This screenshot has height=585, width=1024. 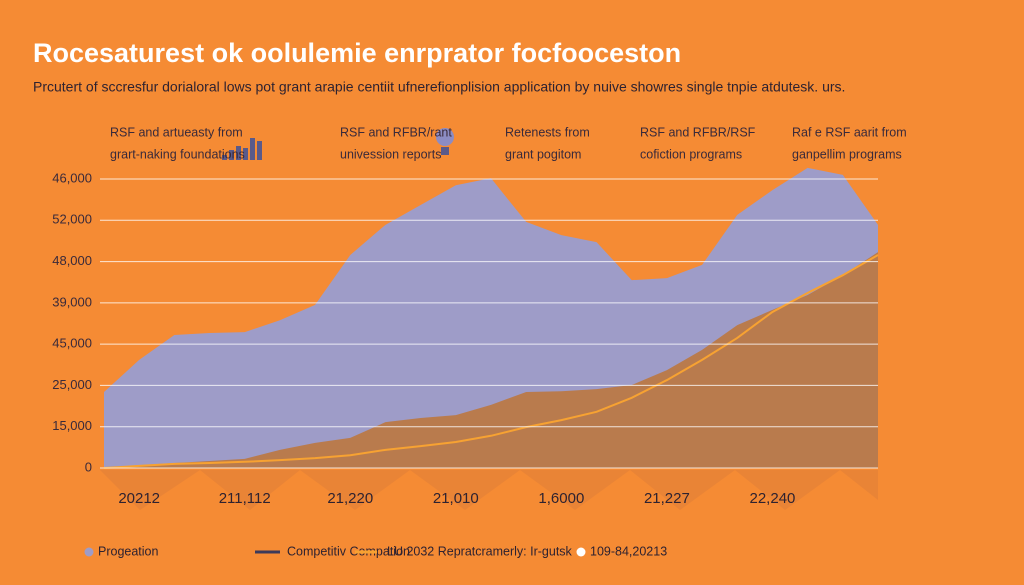 What do you see at coordinates (88, 466) in the screenshot?
I see `y-tick-label: 0` at bounding box center [88, 466].